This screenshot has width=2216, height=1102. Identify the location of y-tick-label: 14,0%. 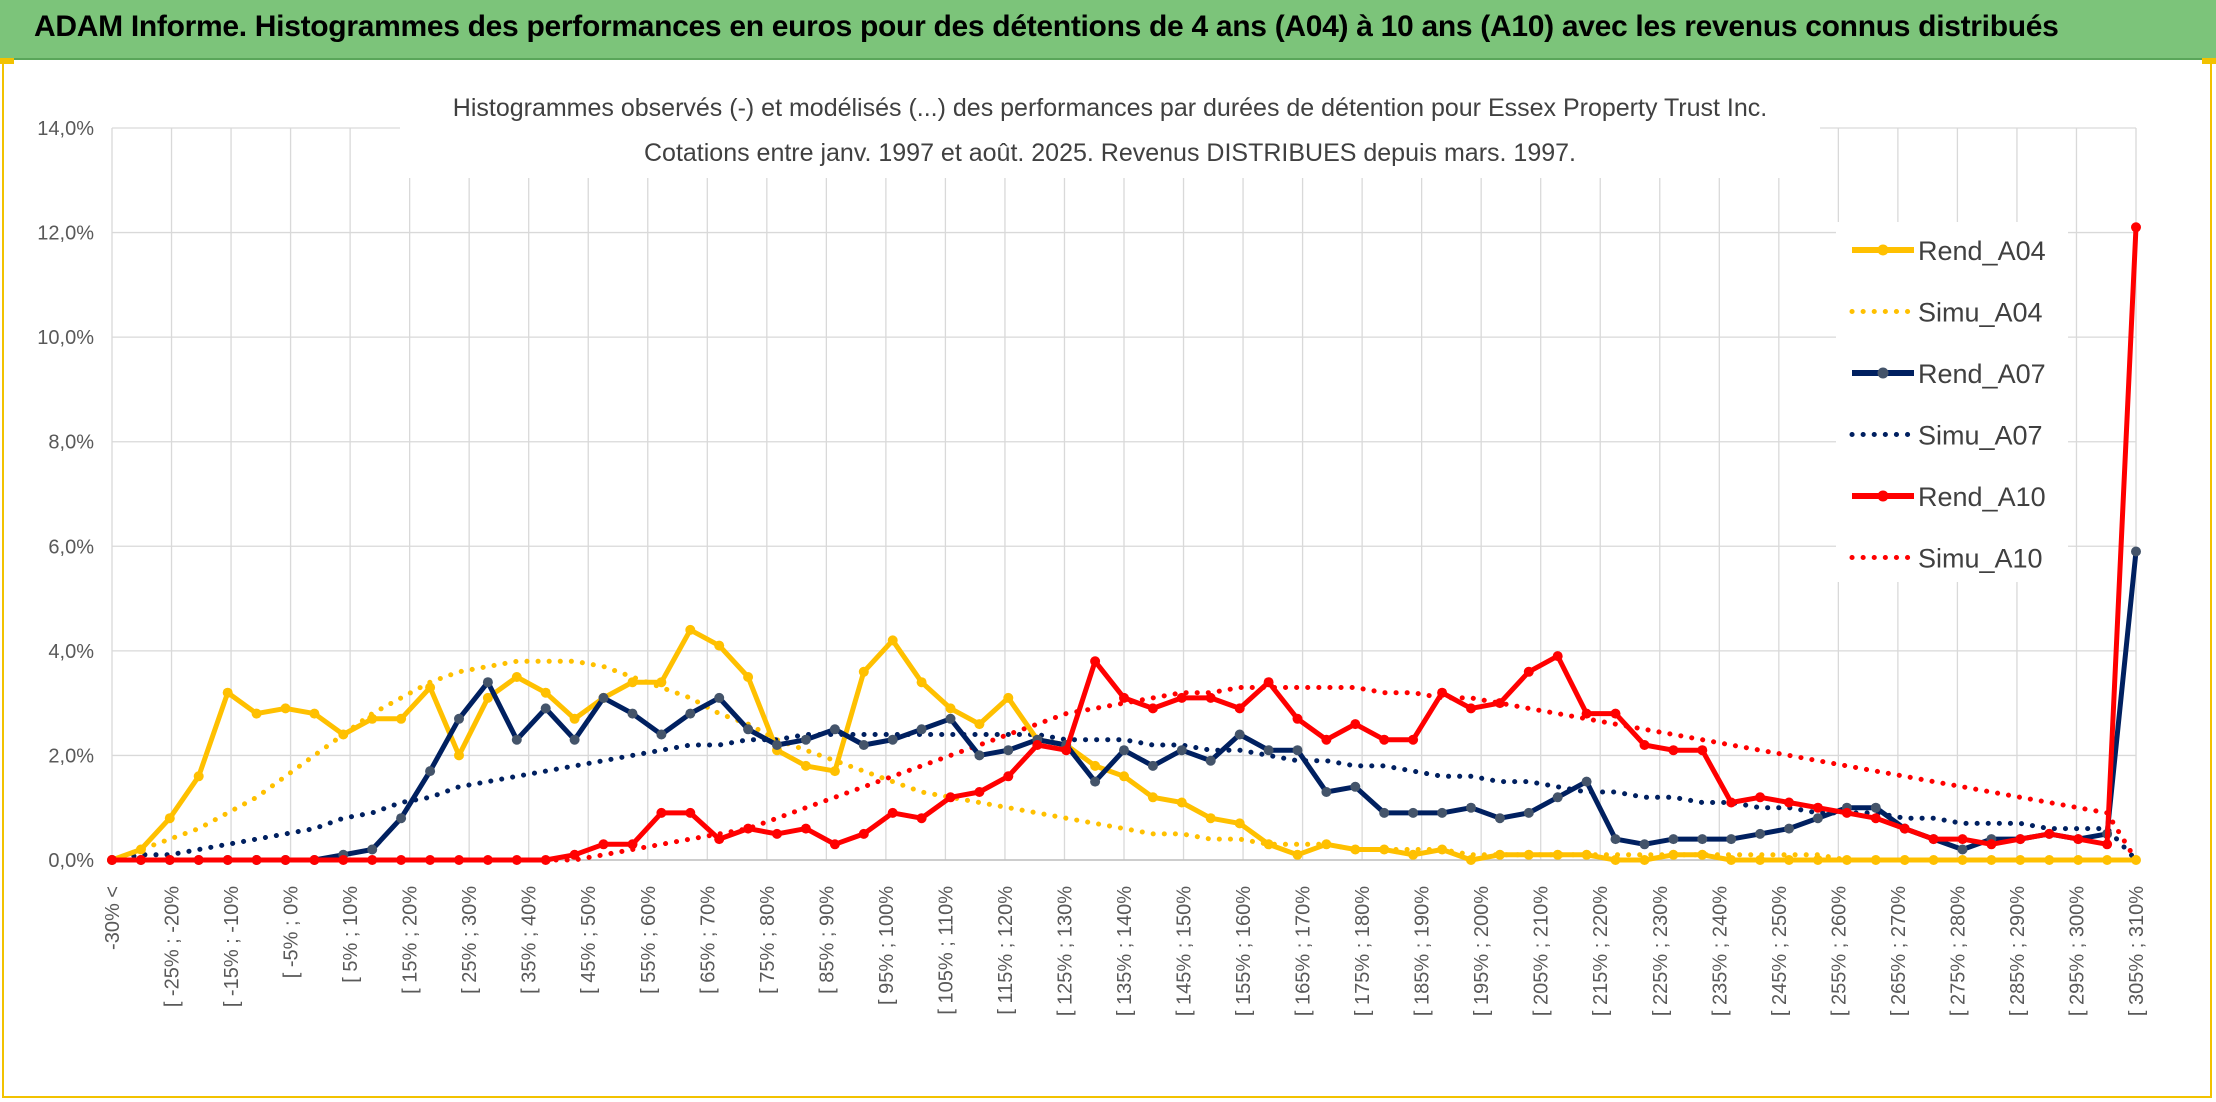
(65, 129).